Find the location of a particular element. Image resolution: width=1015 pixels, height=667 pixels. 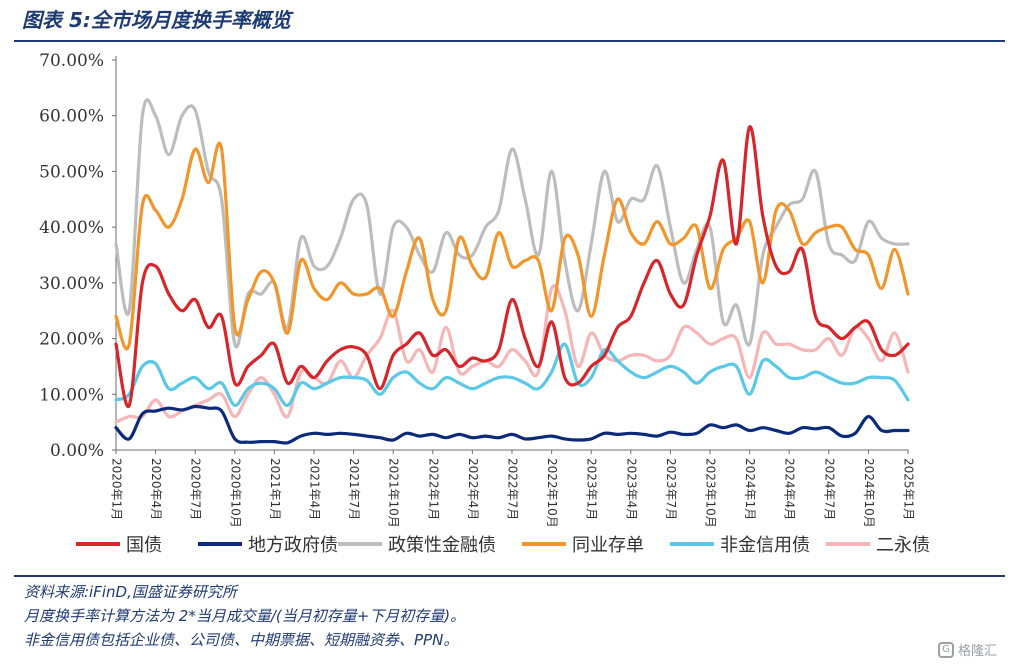

title-divider is located at coordinates (509, 41).